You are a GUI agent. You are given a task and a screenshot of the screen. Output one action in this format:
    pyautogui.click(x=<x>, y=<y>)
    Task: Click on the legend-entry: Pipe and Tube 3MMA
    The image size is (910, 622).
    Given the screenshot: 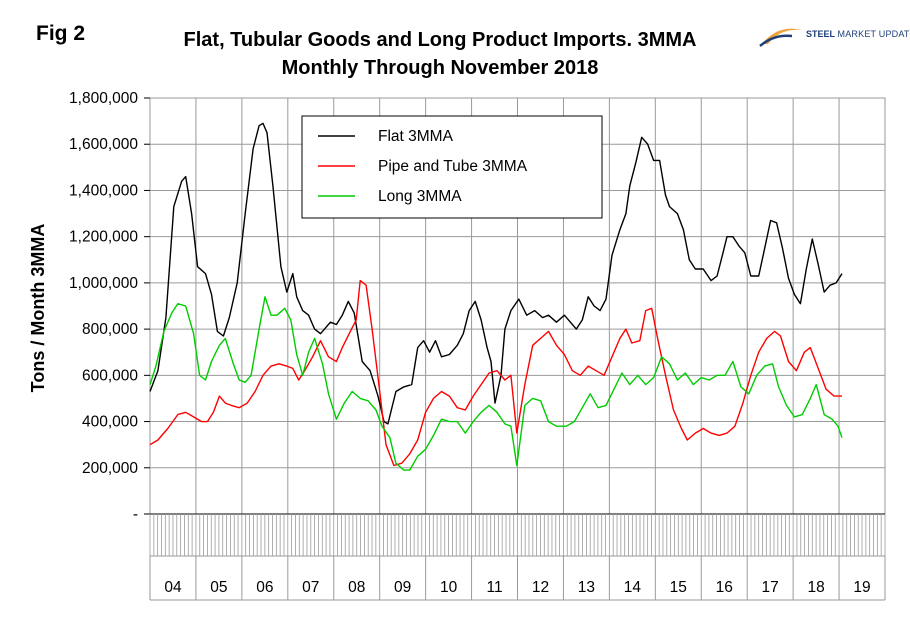 What is the action you would take?
    pyautogui.click(x=453, y=166)
    